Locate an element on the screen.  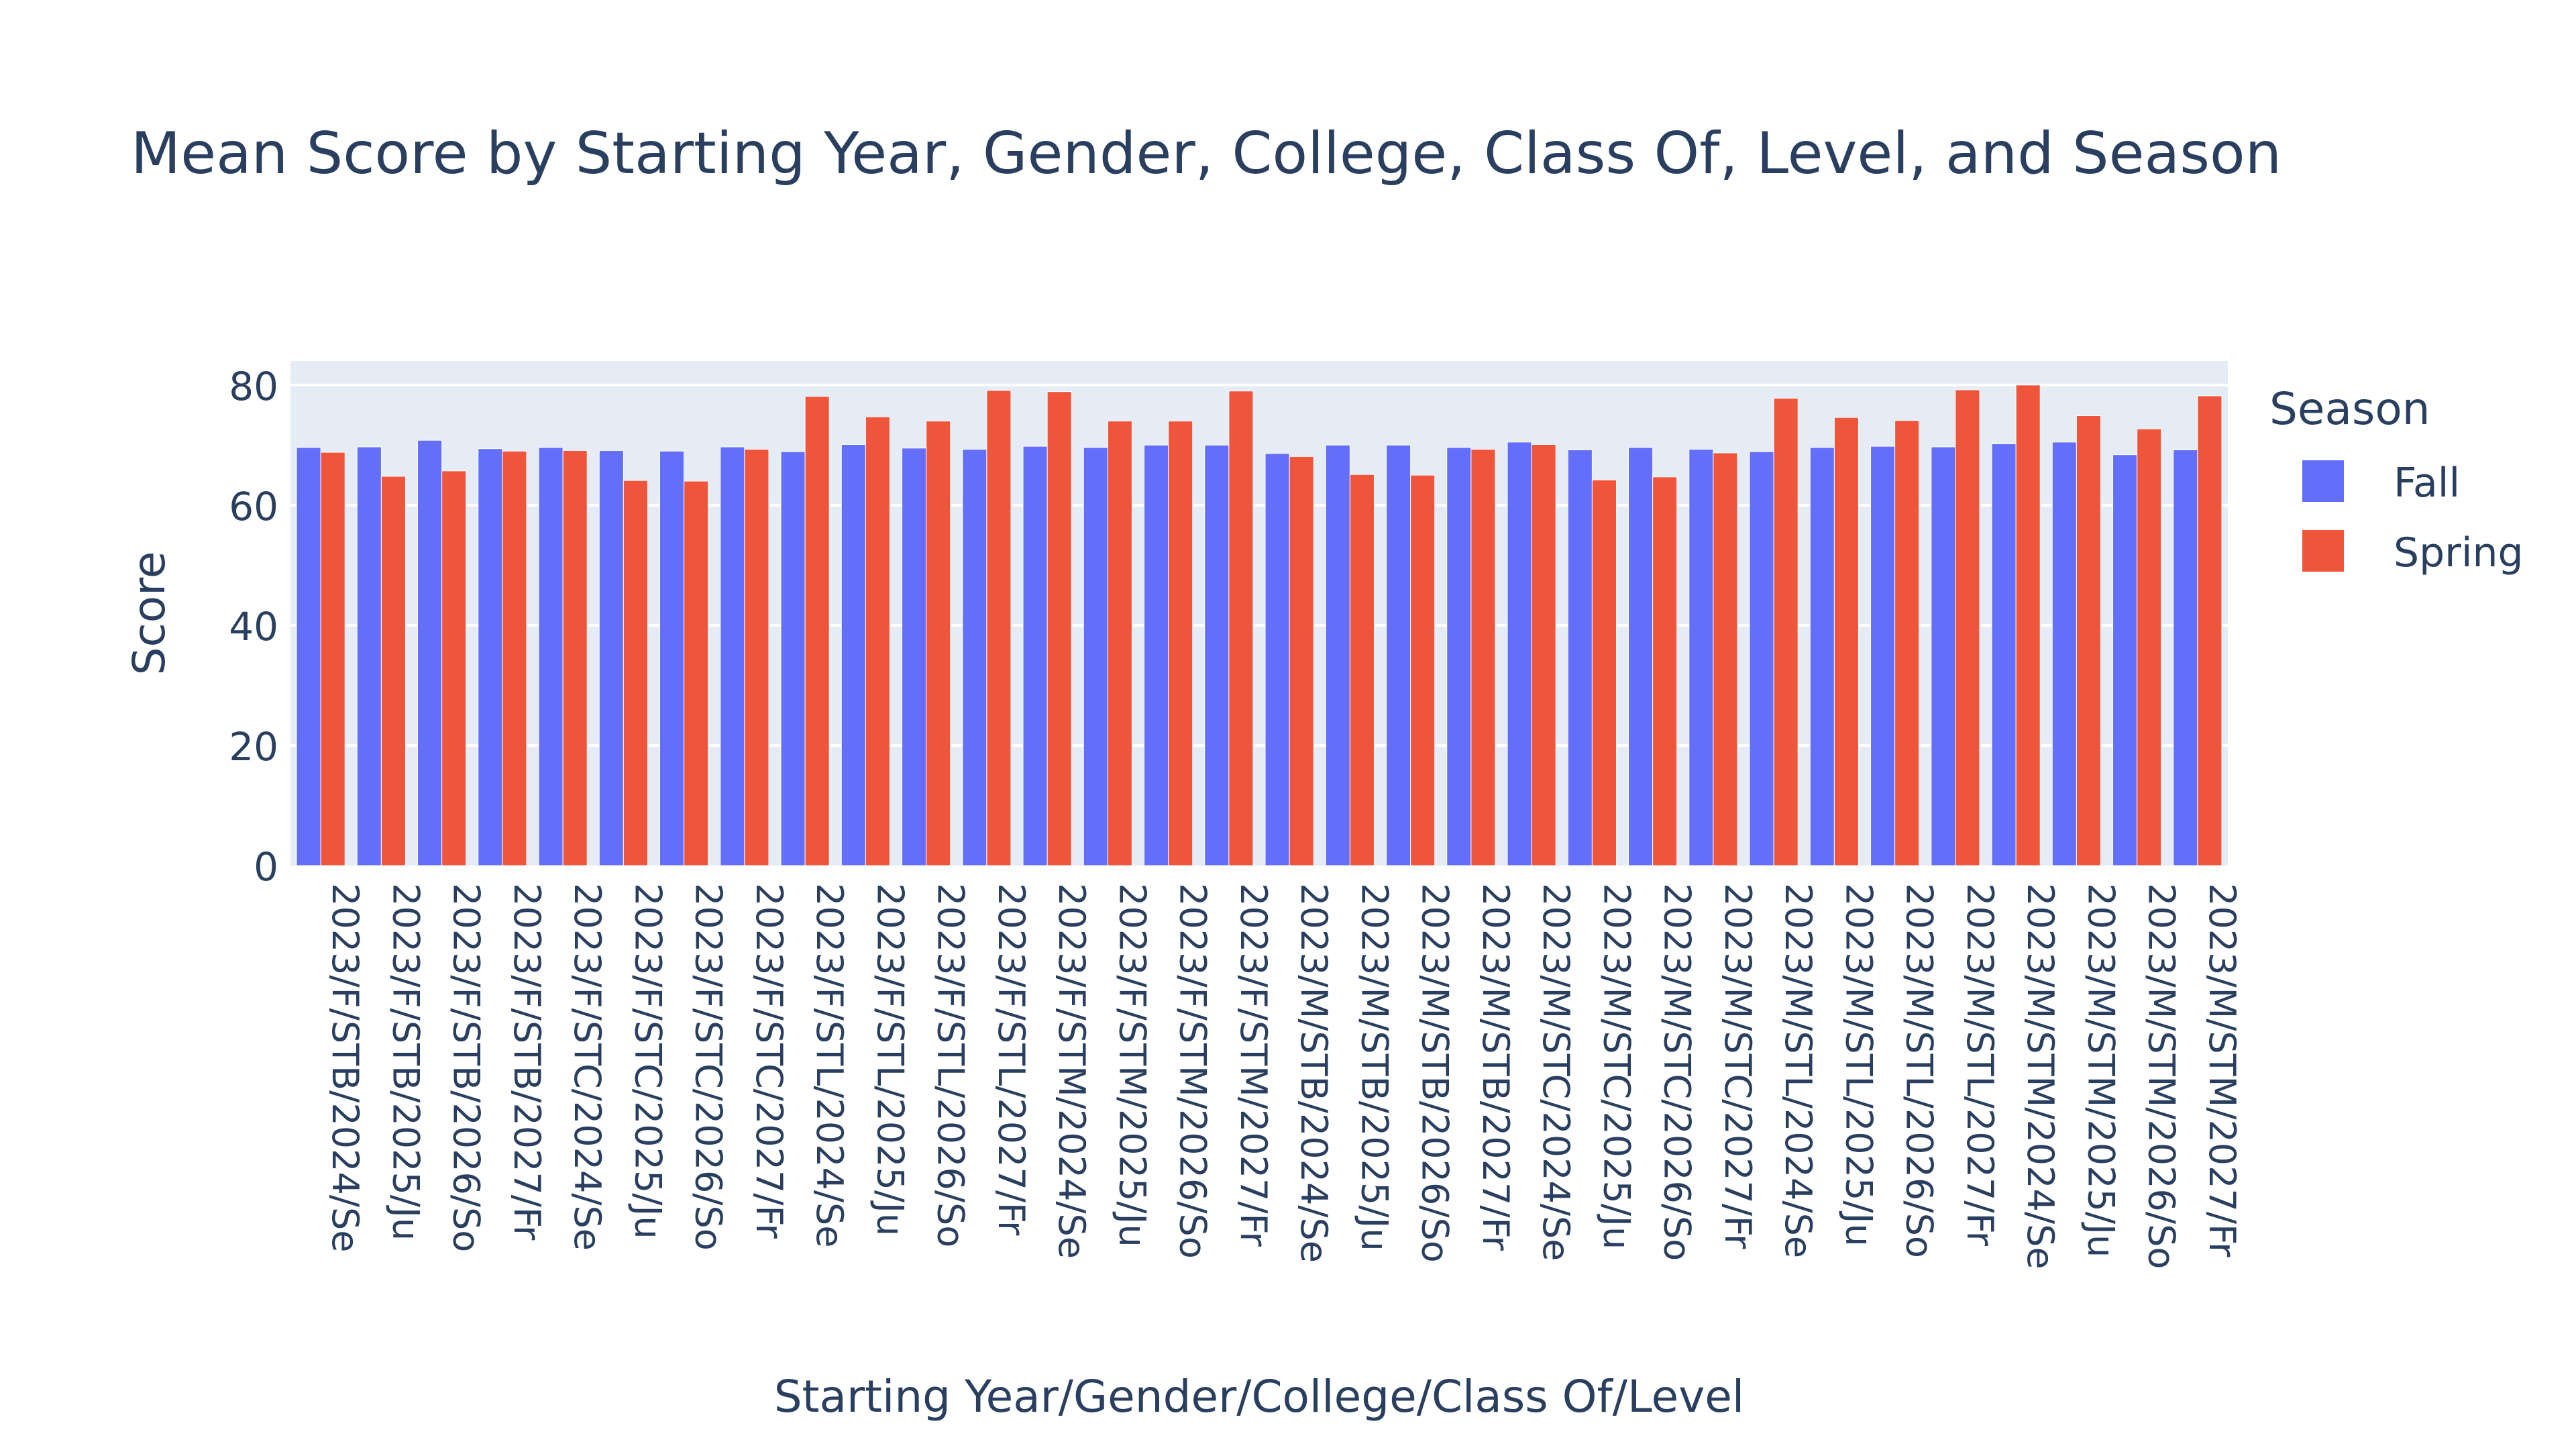
x-tick-label: 2023/M/STL/2027/Fr is located at coordinates (1980, 1065).